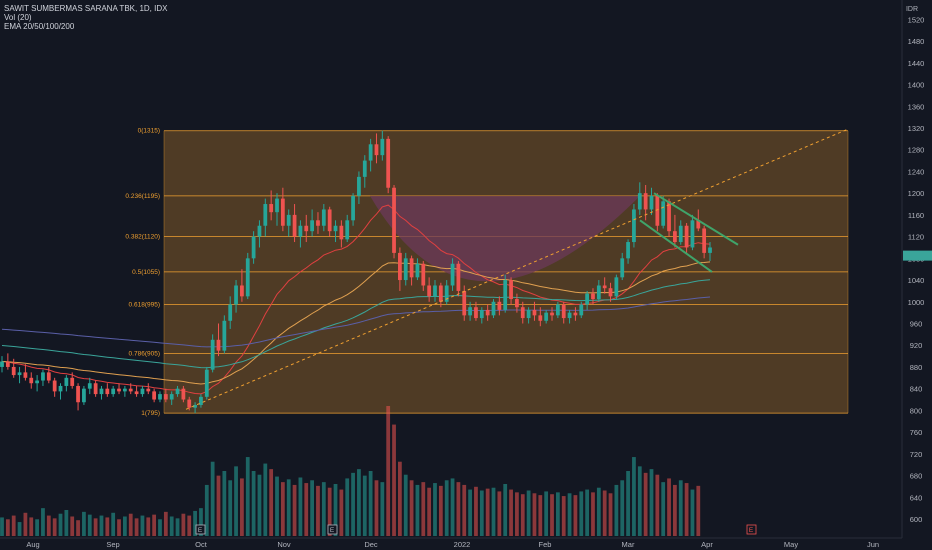 The image size is (932, 550). I want to click on y-tick-label: 1240, so click(916, 171).